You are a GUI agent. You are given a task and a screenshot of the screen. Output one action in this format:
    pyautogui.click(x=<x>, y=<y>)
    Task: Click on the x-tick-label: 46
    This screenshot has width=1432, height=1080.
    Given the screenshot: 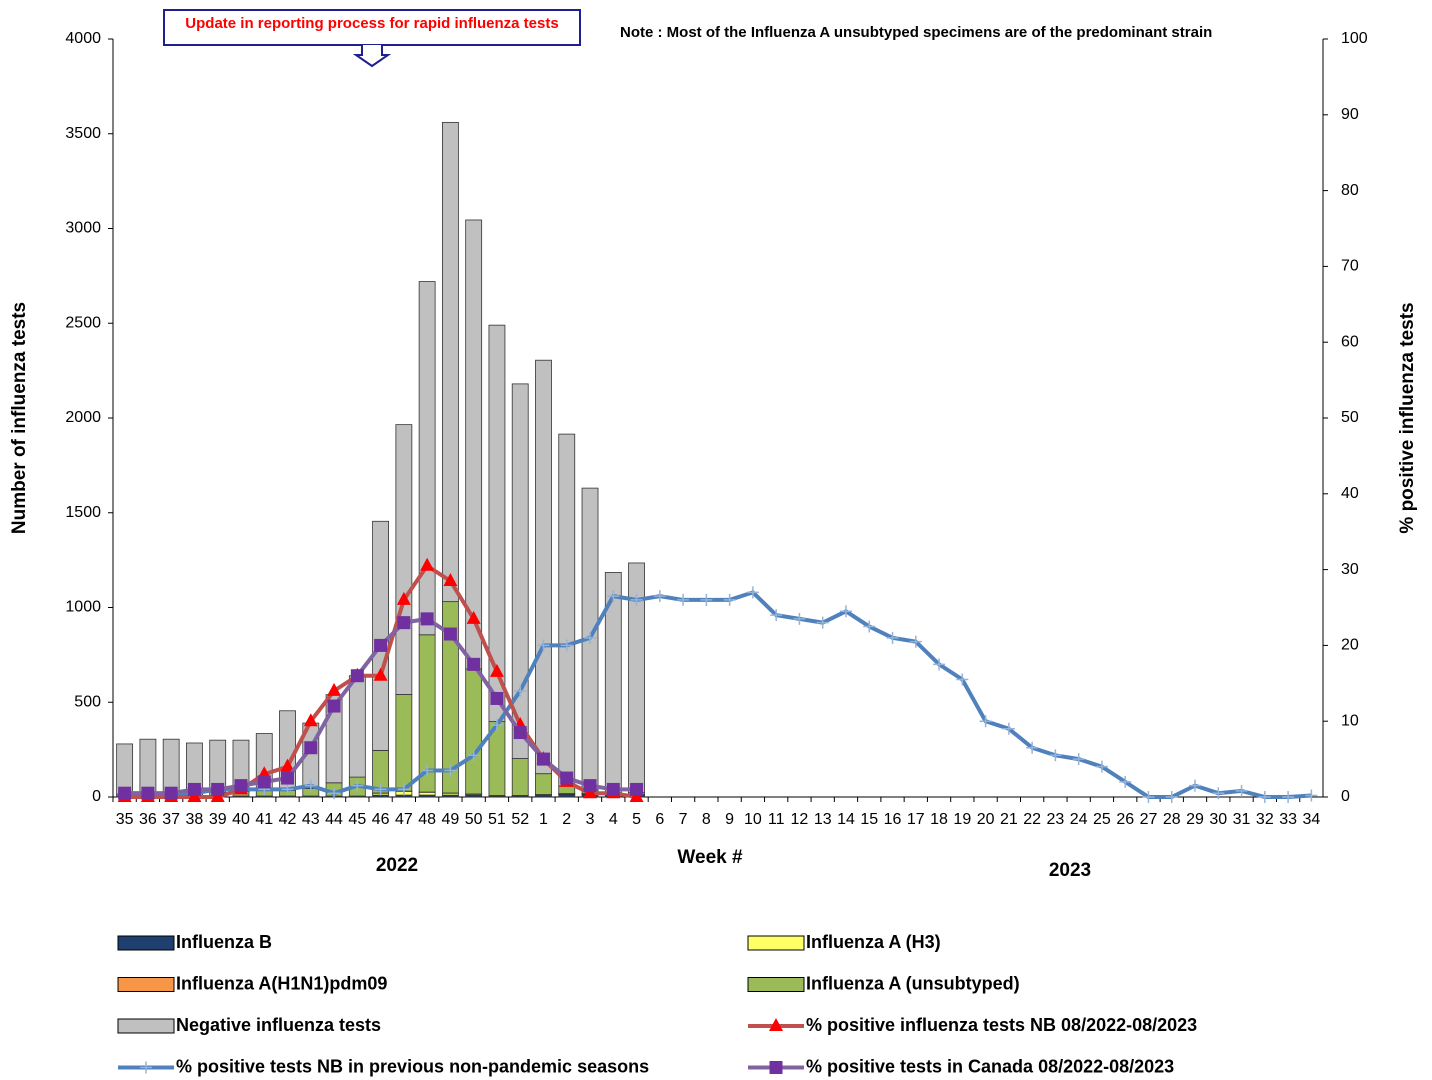 What is the action you would take?
    pyautogui.click(x=381, y=819)
    